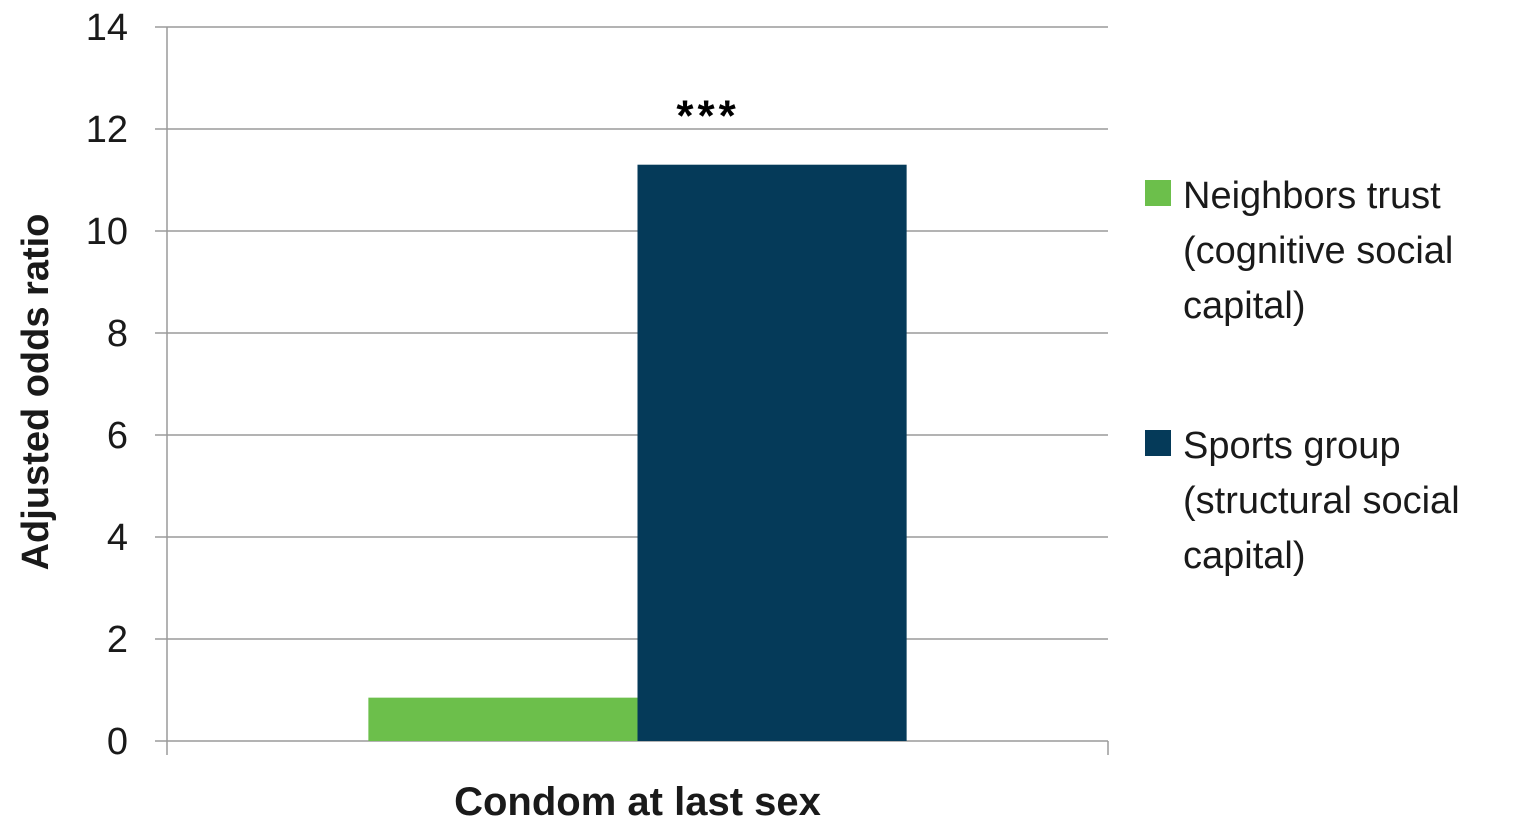 The image size is (1534, 826). What do you see at coordinates (36, 392) in the screenshot?
I see `y-axis-title: Adjusted odds ratio` at bounding box center [36, 392].